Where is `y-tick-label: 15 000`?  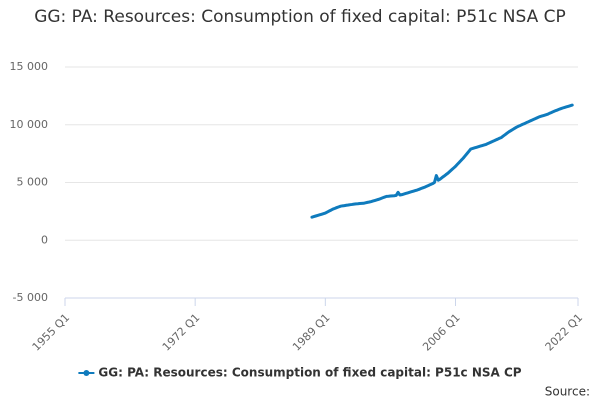 y-tick-label: 15 000 is located at coordinates (29, 66).